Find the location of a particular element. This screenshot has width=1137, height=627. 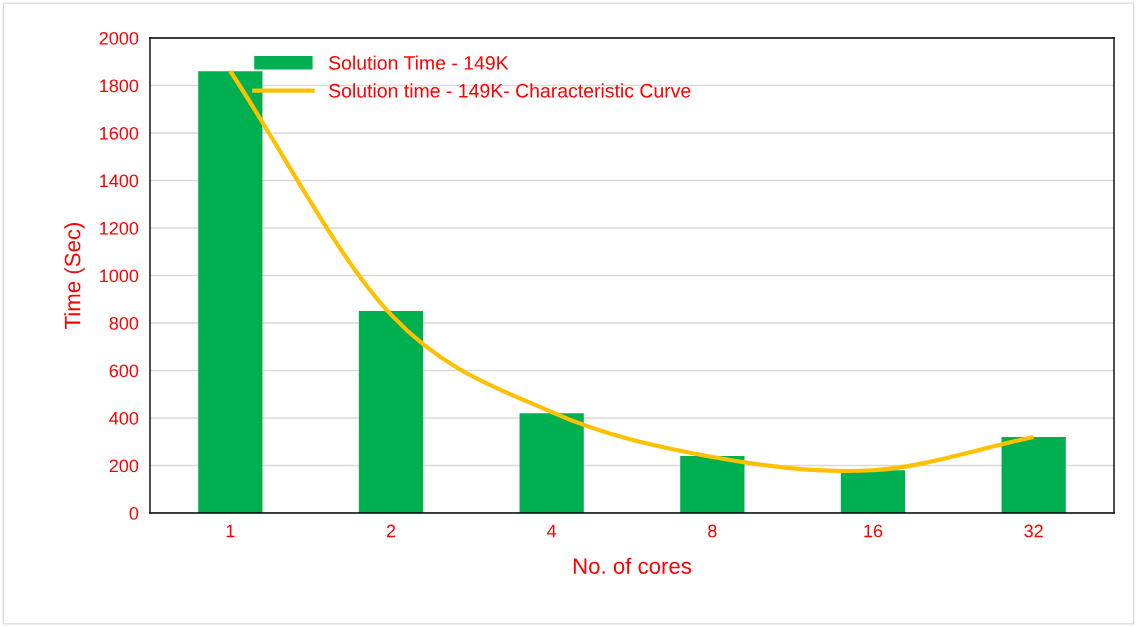

y-tick-label: 1000 is located at coordinates (119, 276).